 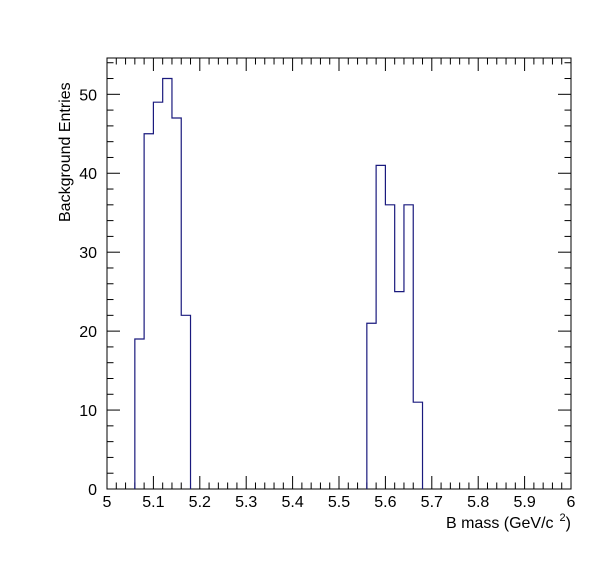 What do you see at coordinates (200, 502) in the screenshot?
I see `x-tick-label: 5.2` at bounding box center [200, 502].